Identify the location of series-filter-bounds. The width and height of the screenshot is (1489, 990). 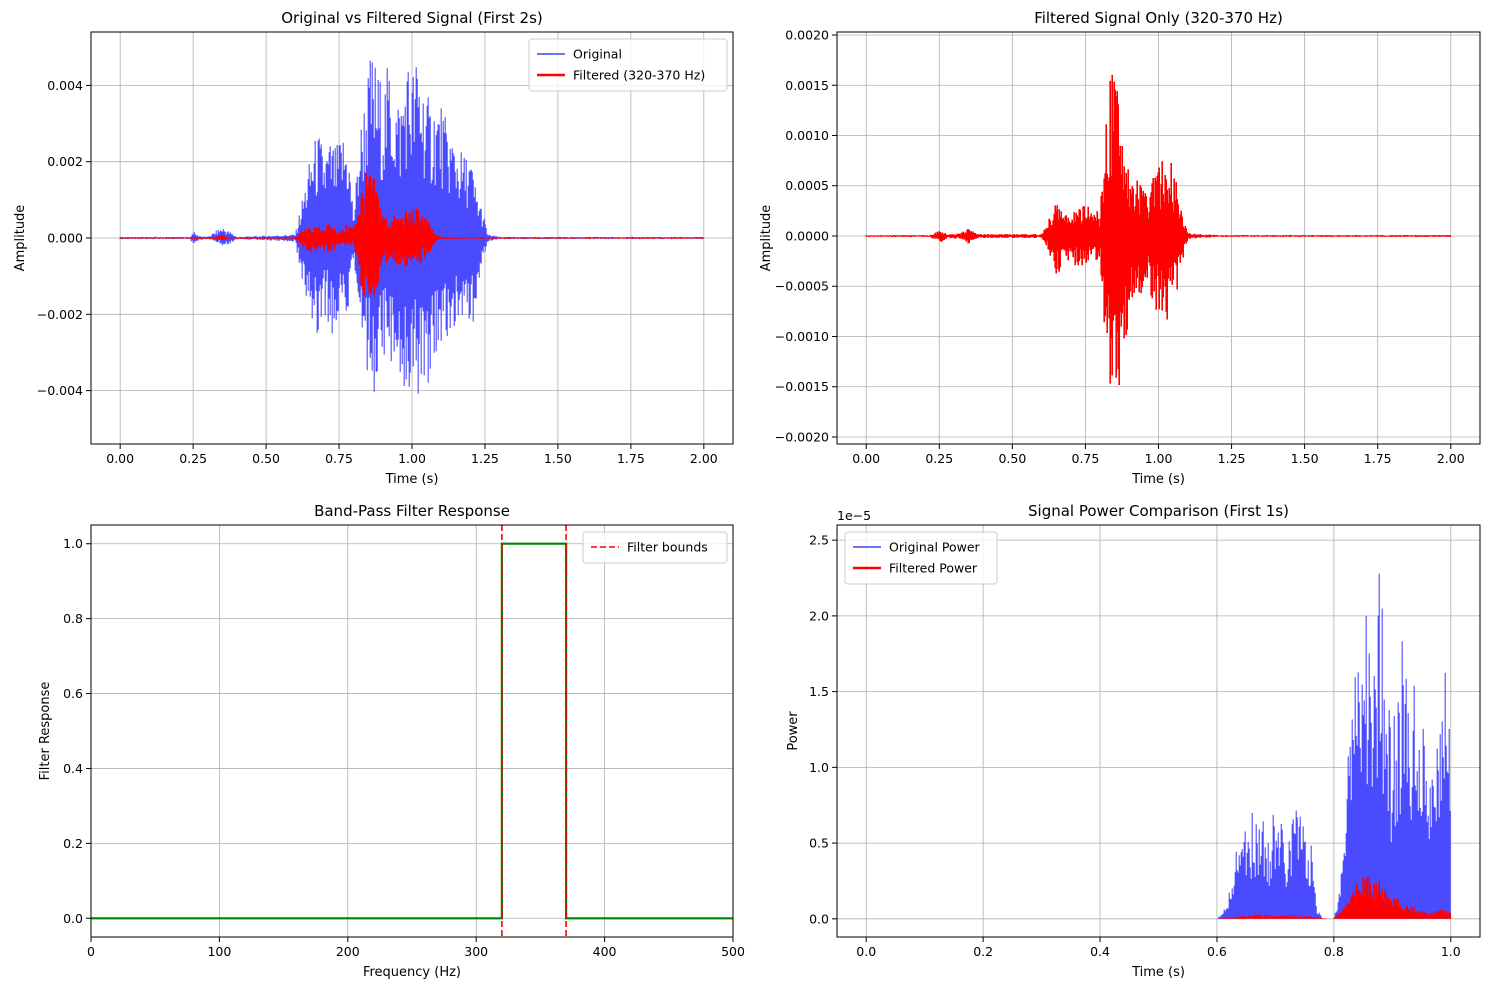
(534, 731).